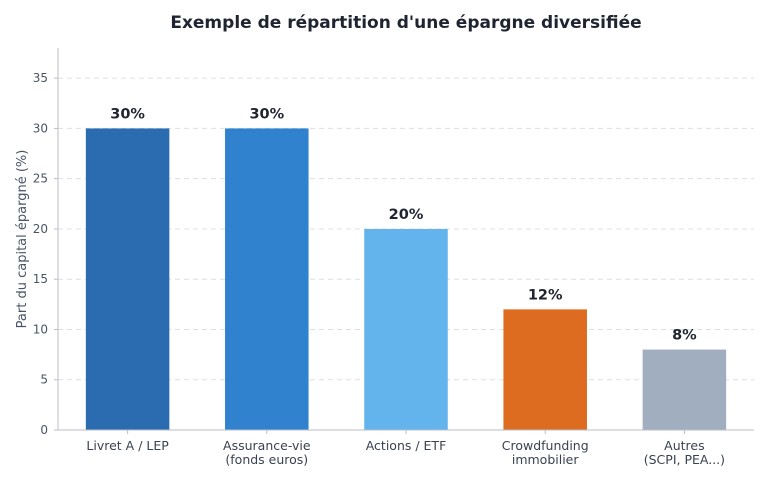 This screenshot has width=768, height=480. What do you see at coordinates (127, 445) in the screenshot?
I see `x-tick-label: Livret A / LEP` at bounding box center [127, 445].